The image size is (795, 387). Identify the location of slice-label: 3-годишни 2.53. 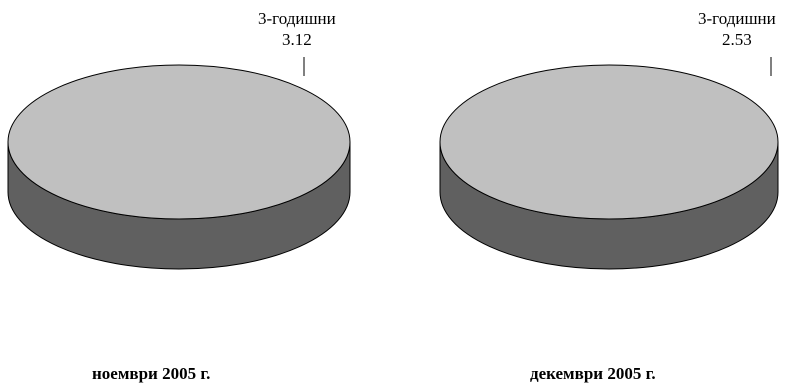
(737, 29).